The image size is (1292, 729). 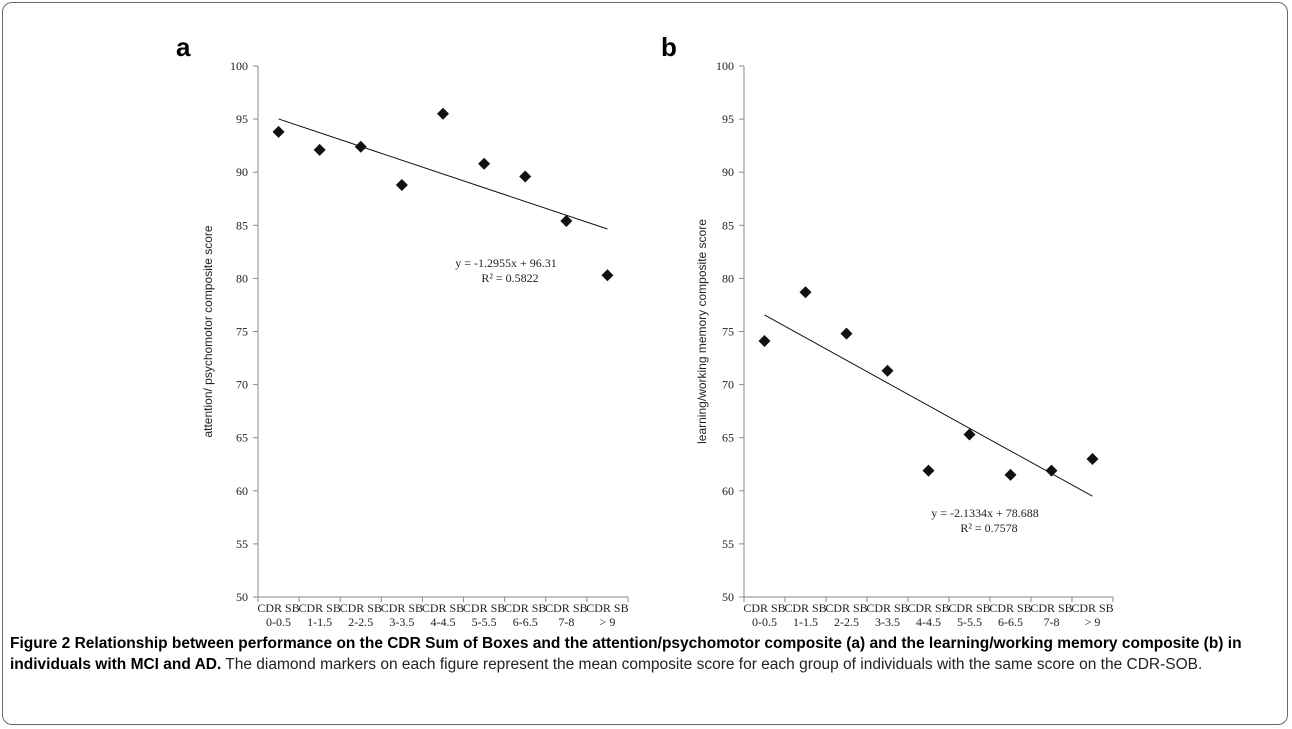 I want to click on r-squared-label: R² = 0.7578, so click(x=988, y=528).